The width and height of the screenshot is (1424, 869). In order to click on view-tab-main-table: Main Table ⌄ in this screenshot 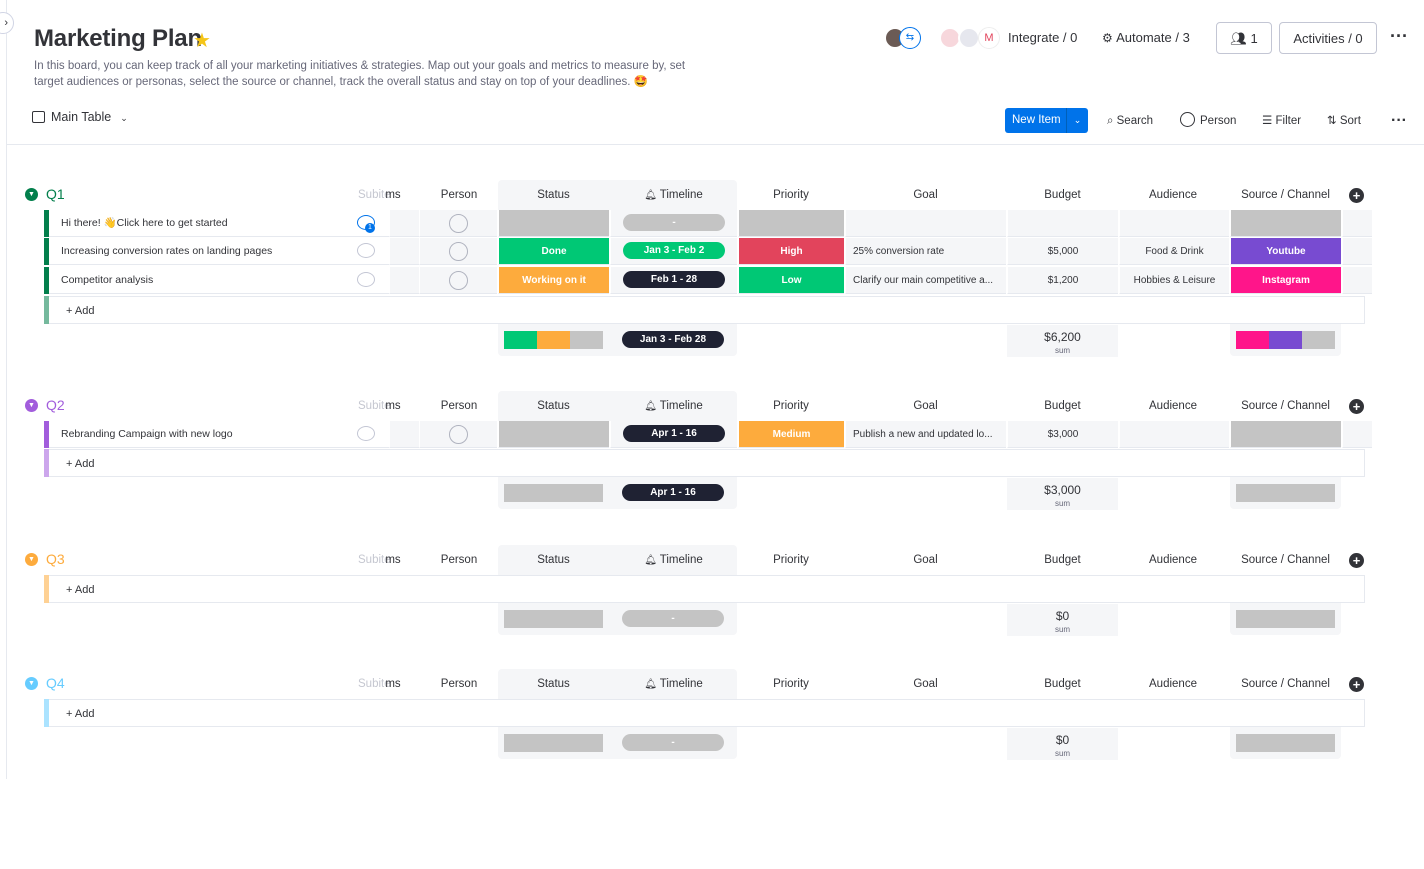, I will do `click(80, 120)`.